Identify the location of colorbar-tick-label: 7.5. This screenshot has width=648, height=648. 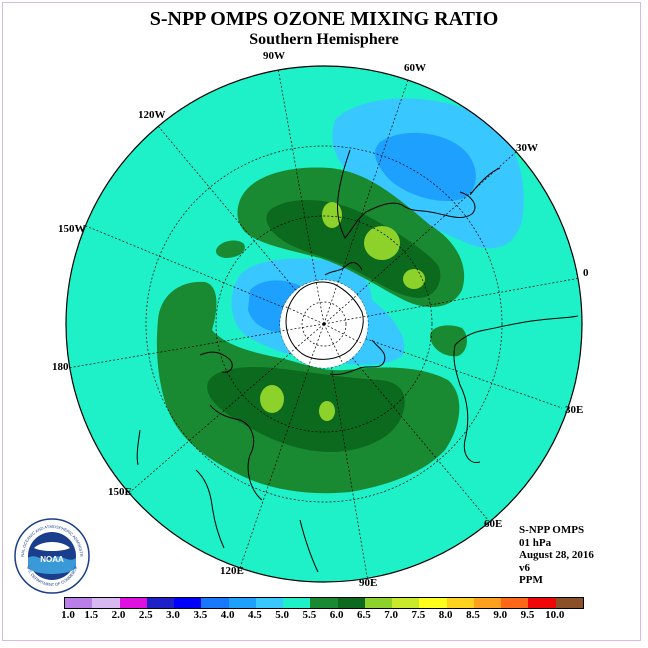
(418, 615).